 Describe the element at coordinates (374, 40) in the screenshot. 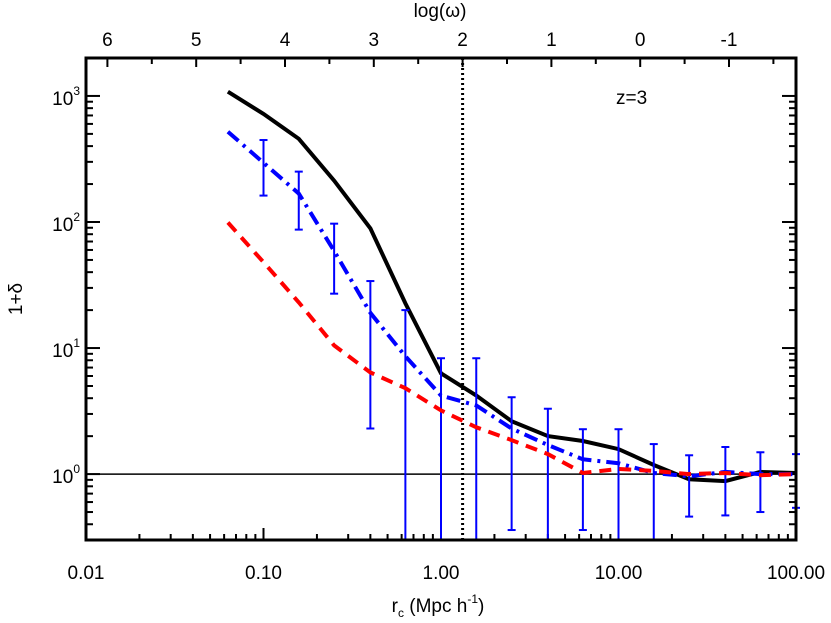

I see `top-tick-label: 3` at that location.